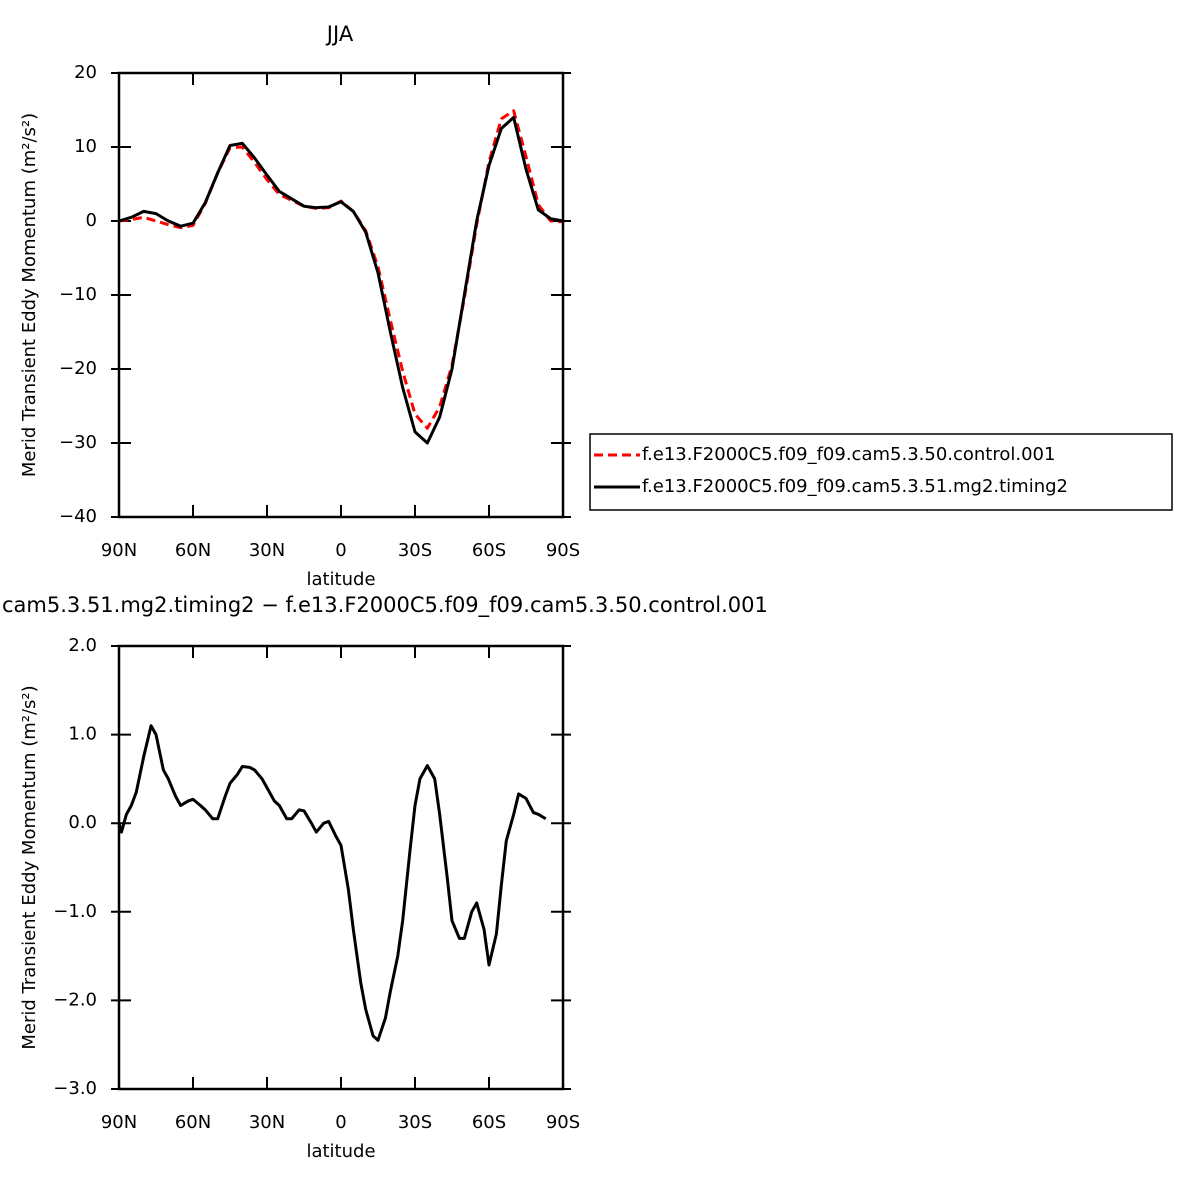 The image size is (1188, 1189). Describe the element at coordinates (78, 368) in the screenshot. I see `y-tick-label: −20` at that location.